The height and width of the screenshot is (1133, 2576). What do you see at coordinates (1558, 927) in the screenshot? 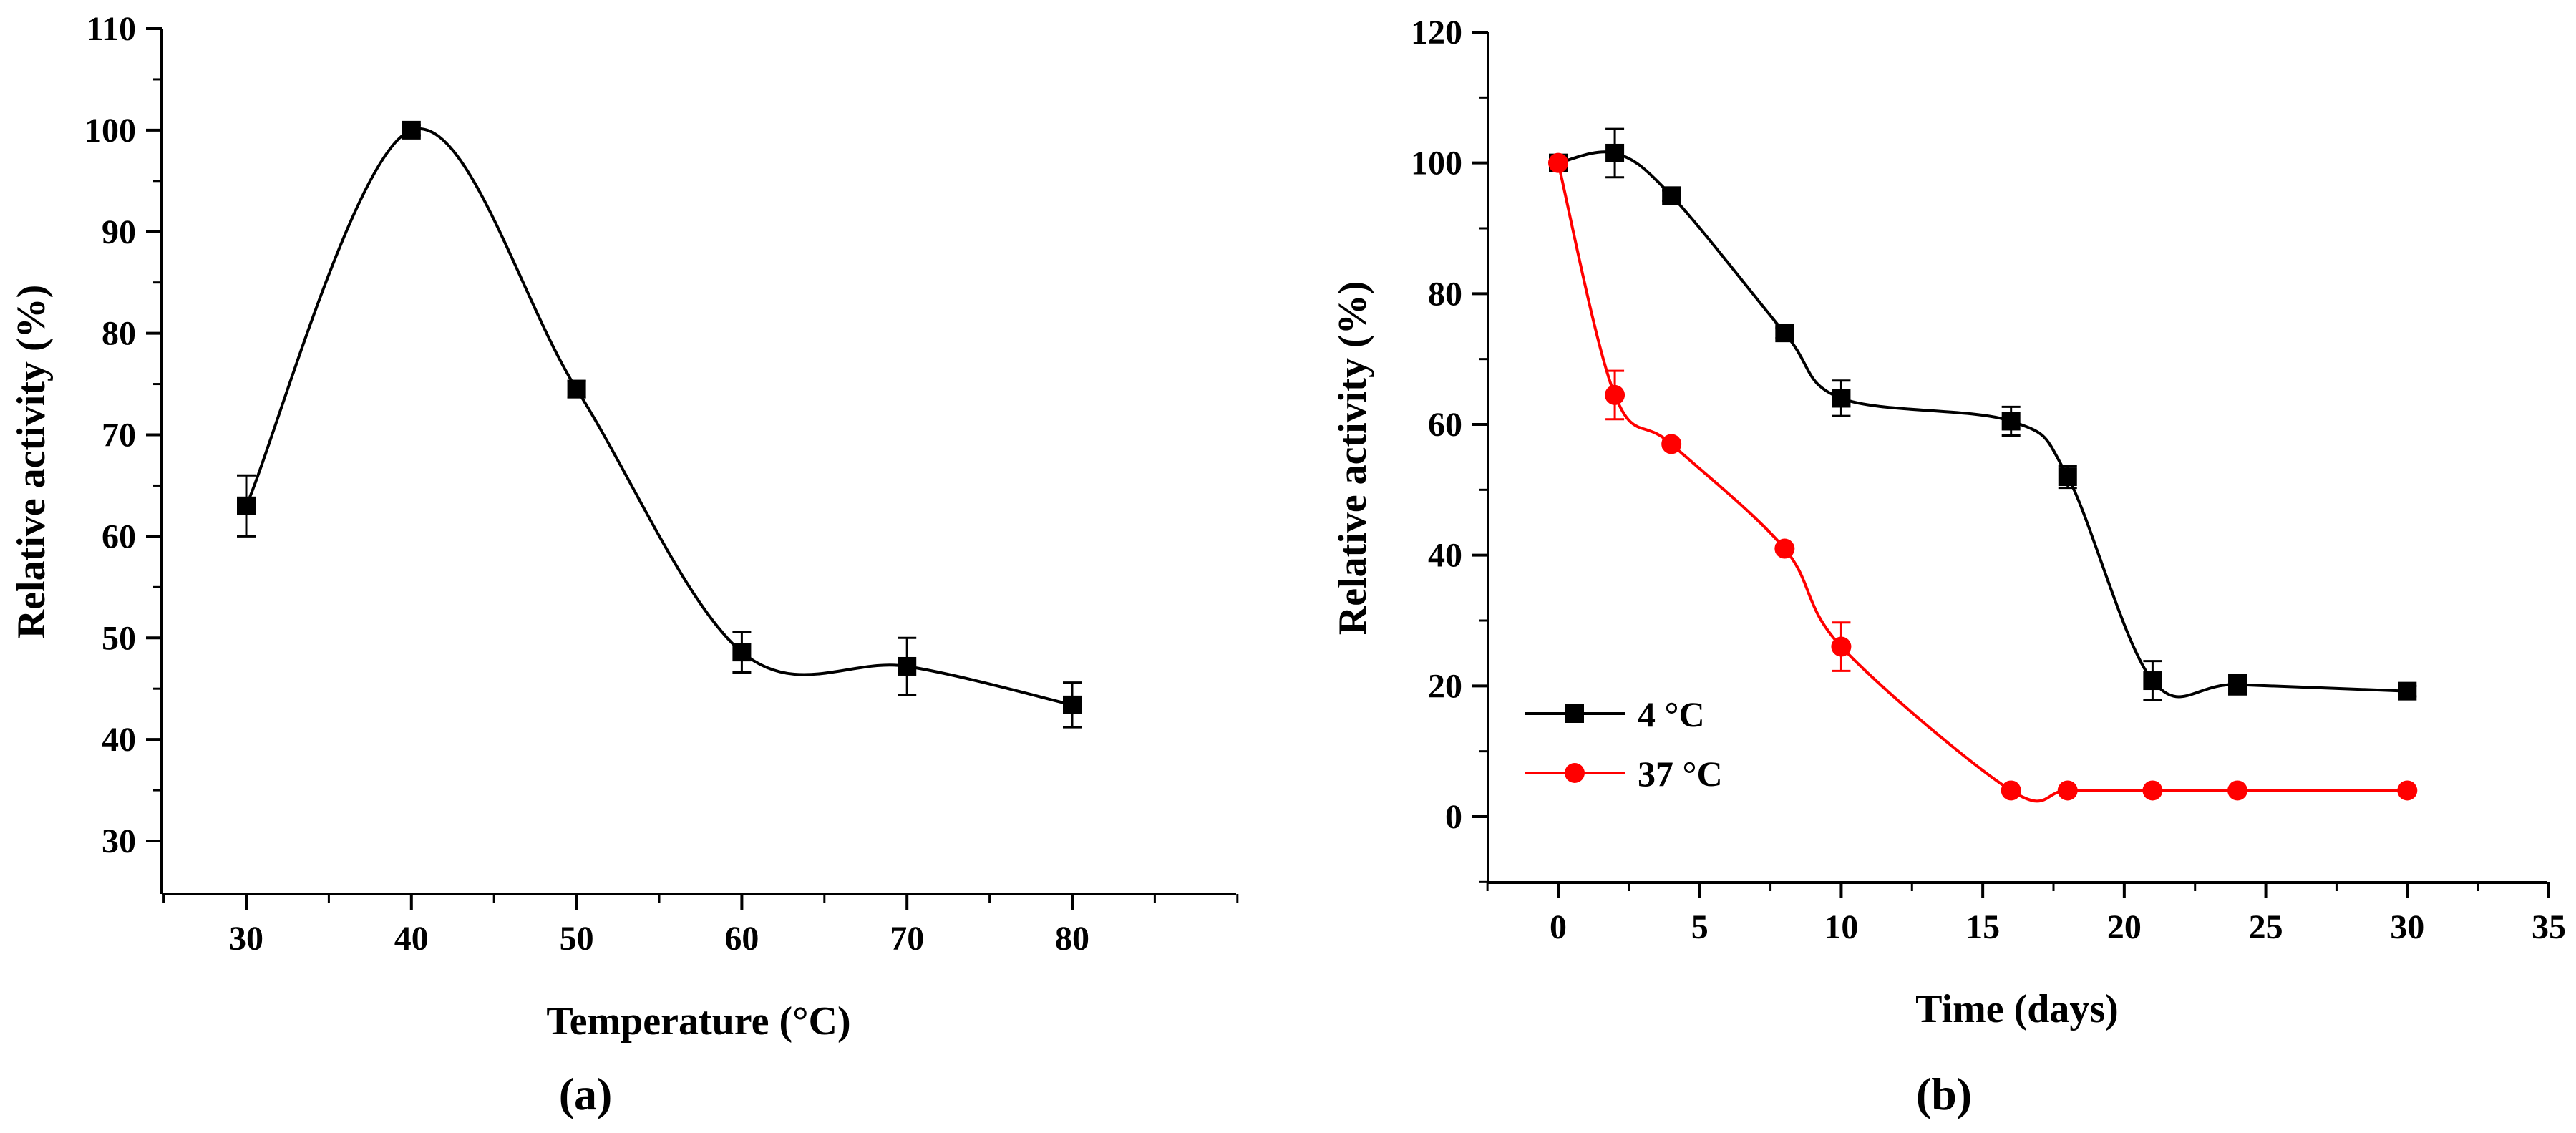
I see `x-tick-label: 0` at bounding box center [1558, 927].